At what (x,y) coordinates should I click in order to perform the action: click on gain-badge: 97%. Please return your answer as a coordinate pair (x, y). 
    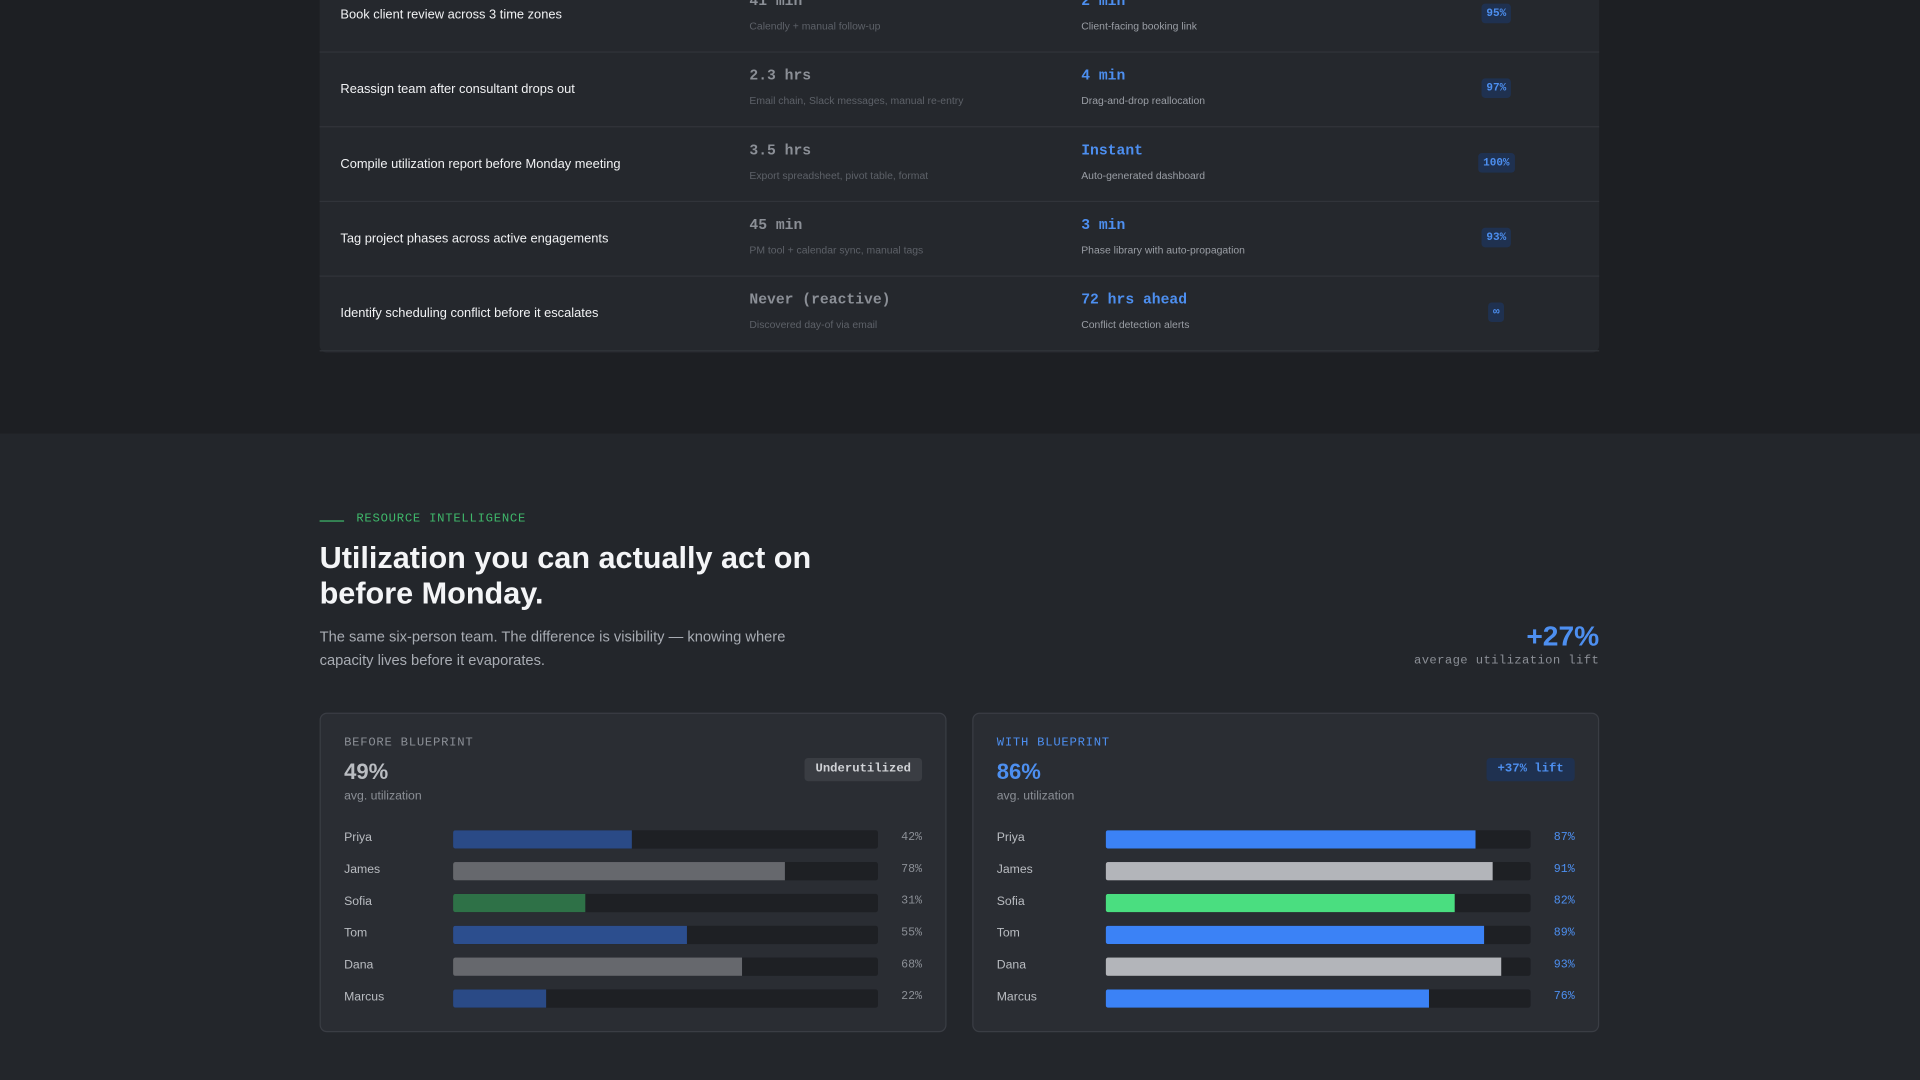
    Looking at the image, I should click on (1496, 88).